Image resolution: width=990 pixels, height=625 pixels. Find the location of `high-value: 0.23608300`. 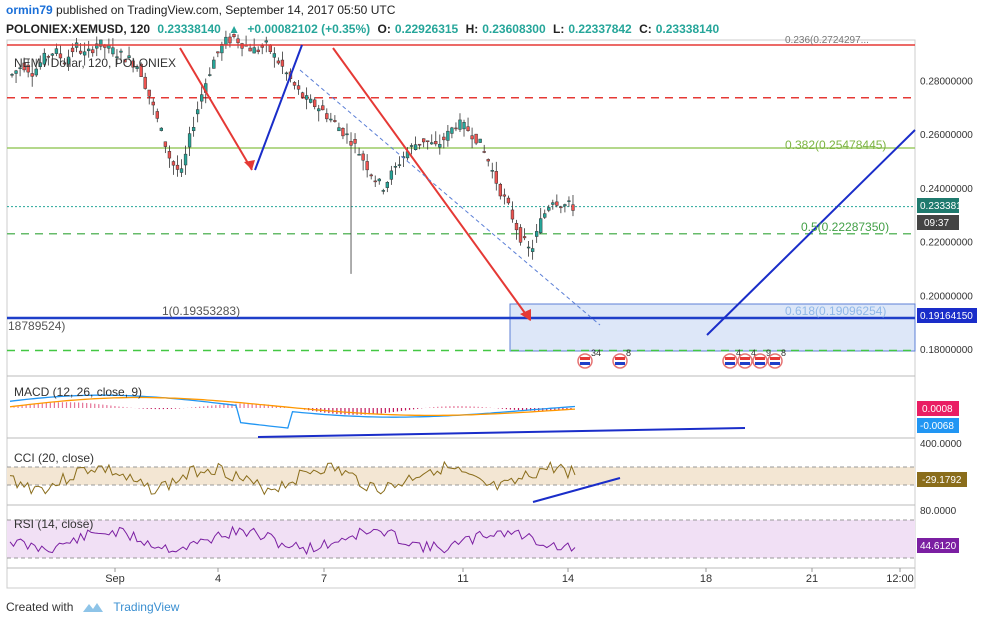

high-value: 0.23608300 is located at coordinates (514, 29).